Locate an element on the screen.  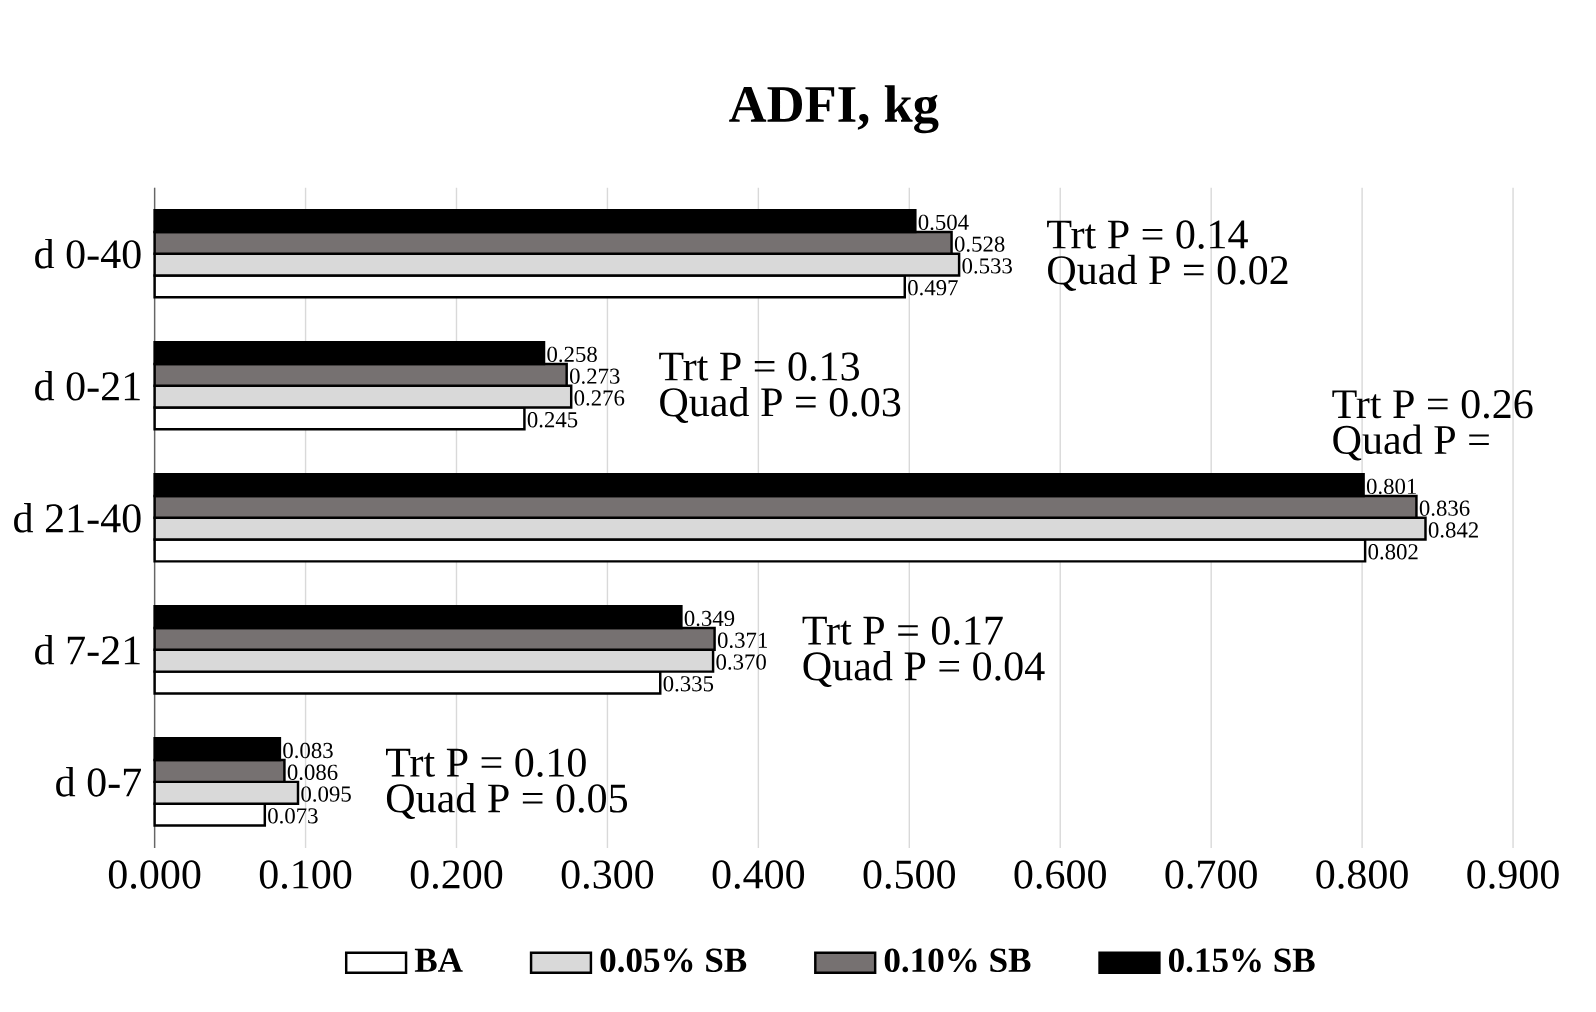
data-label: 0.335 is located at coordinates (688, 683).